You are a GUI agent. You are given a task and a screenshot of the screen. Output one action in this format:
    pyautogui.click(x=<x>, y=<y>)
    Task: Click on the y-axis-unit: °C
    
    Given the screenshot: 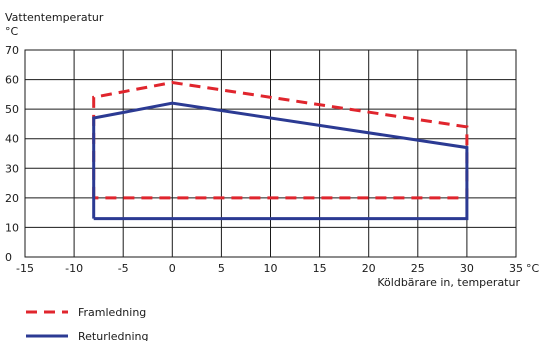 What is the action you would take?
    pyautogui.click(x=12, y=31)
    